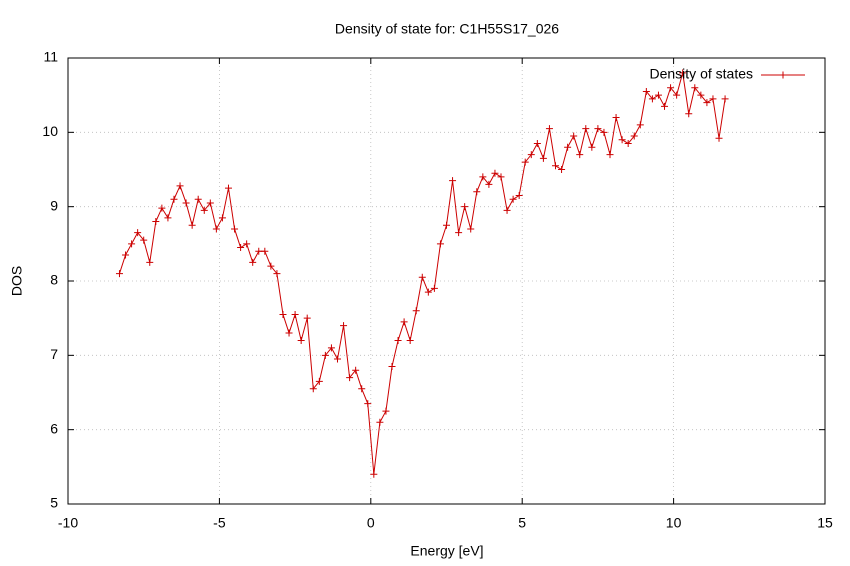 This screenshot has width=850, height=566. I want to click on x-tick-label: 5, so click(522, 523).